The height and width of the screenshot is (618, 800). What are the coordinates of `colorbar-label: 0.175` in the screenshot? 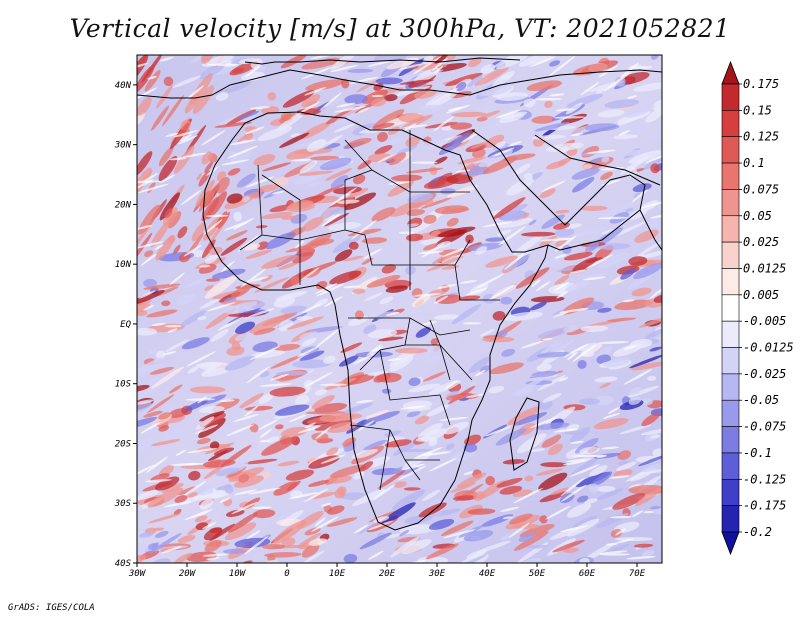 It's located at (761, 84).